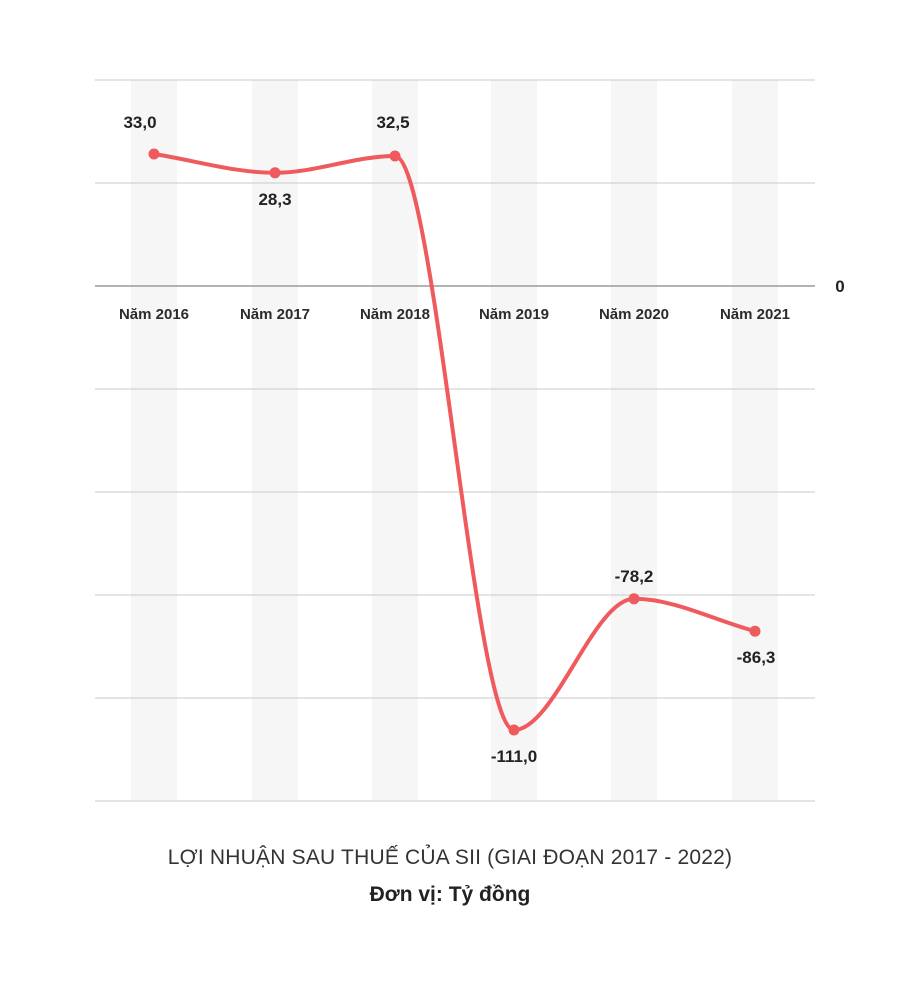 The height and width of the screenshot is (997, 900). I want to click on data-label: -111,0, so click(514, 756).